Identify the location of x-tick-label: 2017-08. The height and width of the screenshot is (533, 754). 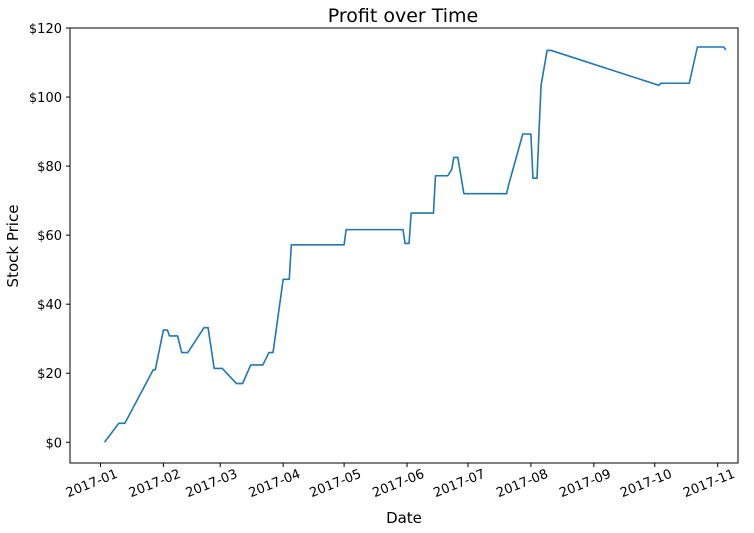
(522, 484).